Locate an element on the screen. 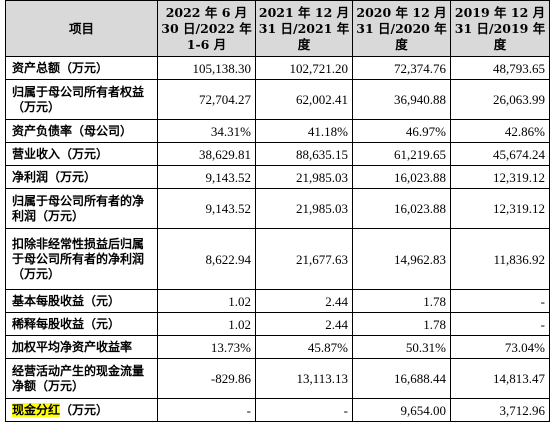 The height and width of the screenshot is (437, 550). row-label: 净利润（万元） is located at coordinates (81, 177).